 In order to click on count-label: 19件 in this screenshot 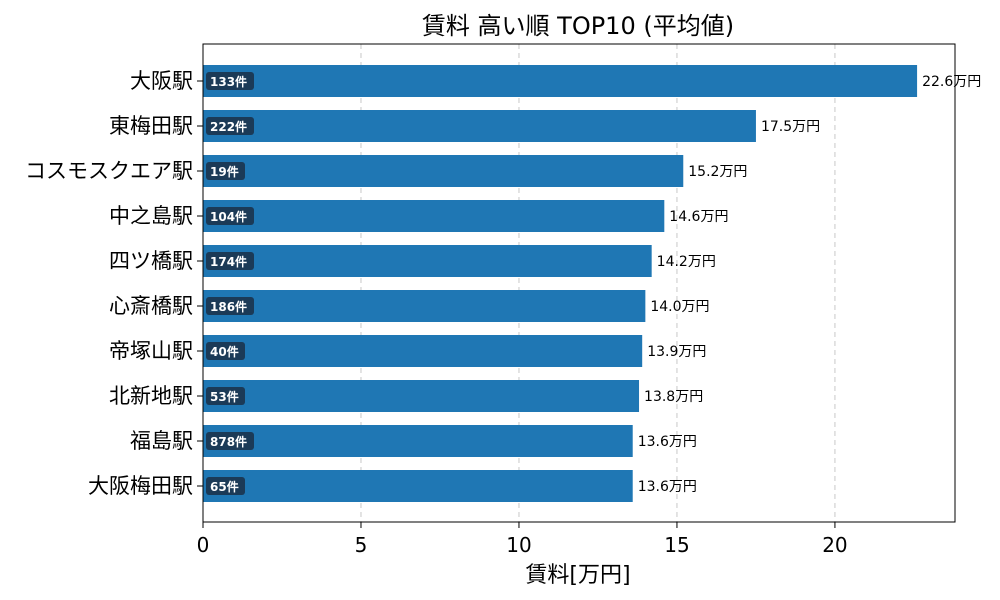, I will do `click(224, 171)`.